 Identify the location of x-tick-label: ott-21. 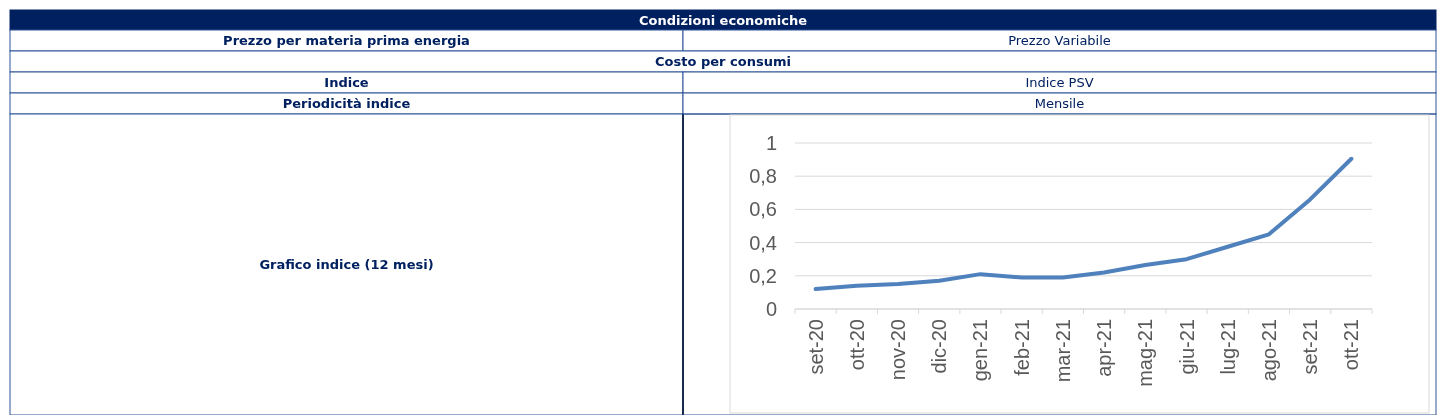
(1351, 345).